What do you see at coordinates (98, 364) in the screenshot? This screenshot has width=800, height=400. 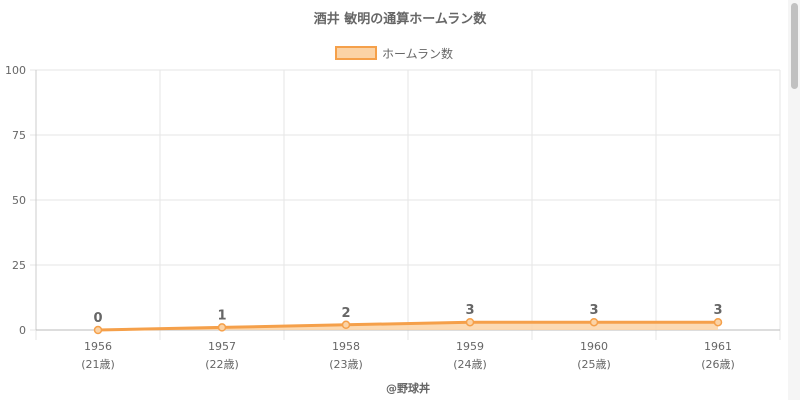 I see `x-tick-sublabel: (21歳)` at bounding box center [98, 364].